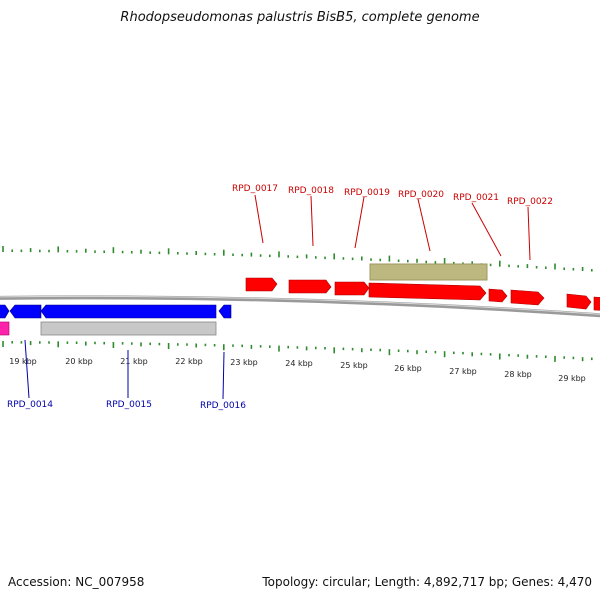 The image size is (600, 600). Describe the element at coordinates (23, 361) in the screenshot. I see `scale-tick-label: 19 kbp` at that location.